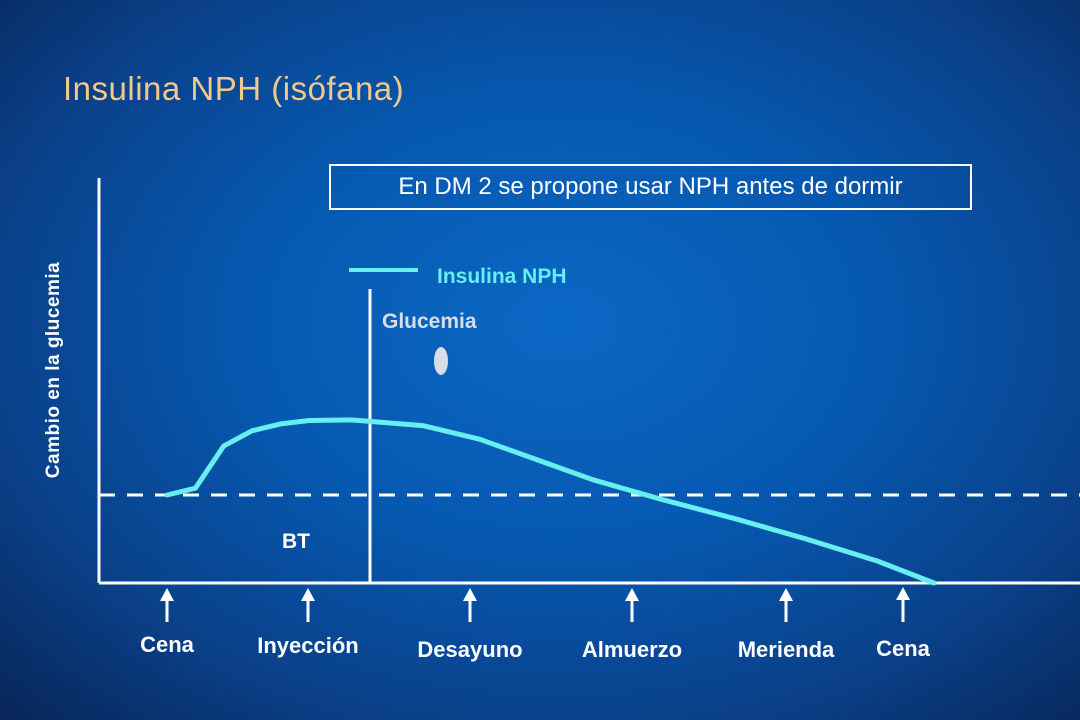  I want to click on time-arrows, so click(535, 604).